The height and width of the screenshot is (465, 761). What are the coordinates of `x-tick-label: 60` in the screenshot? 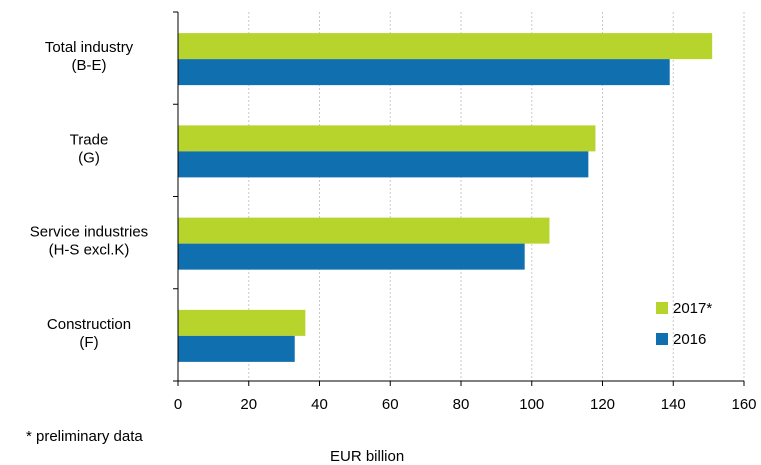 It's located at (390, 404).